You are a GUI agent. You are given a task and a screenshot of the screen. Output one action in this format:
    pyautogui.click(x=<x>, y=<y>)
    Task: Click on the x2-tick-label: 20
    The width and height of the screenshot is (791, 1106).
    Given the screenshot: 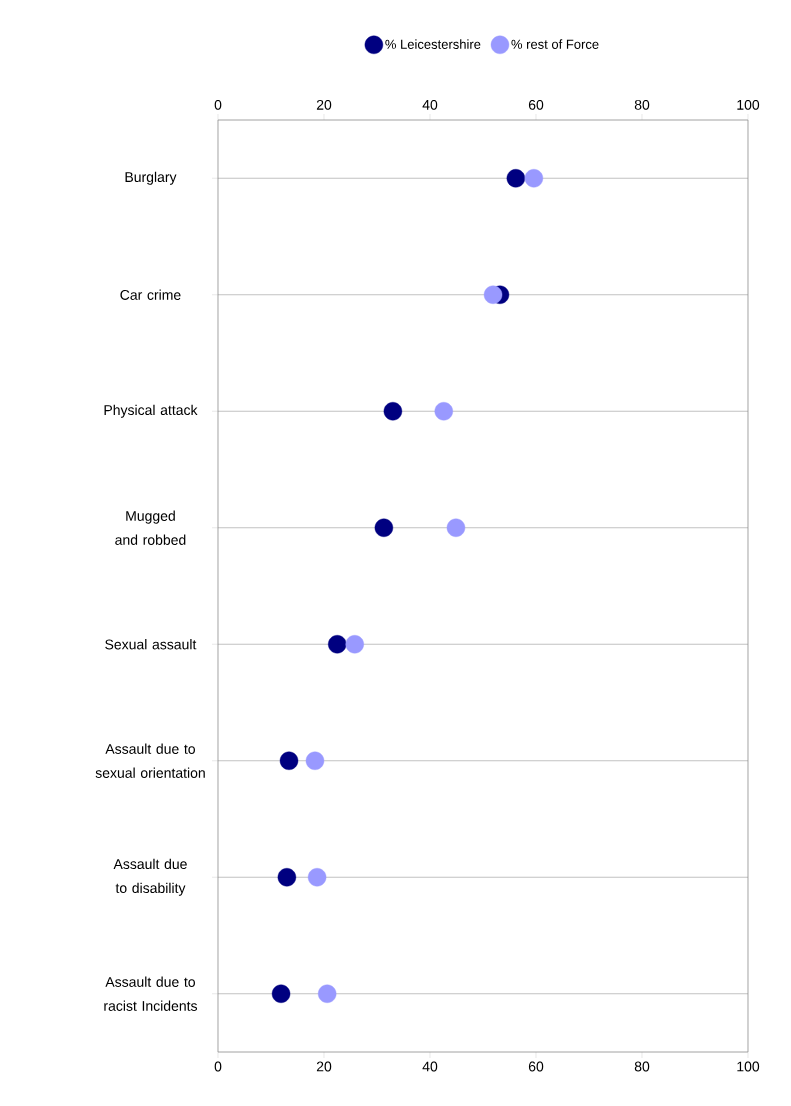 What is the action you would take?
    pyautogui.click(x=324, y=104)
    